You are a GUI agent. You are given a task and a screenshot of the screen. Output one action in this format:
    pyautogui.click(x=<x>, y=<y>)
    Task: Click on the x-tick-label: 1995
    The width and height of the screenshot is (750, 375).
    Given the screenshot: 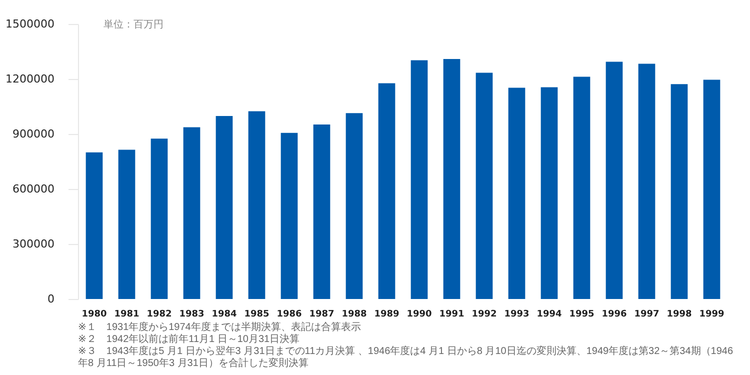 What is the action you would take?
    pyautogui.click(x=581, y=315)
    